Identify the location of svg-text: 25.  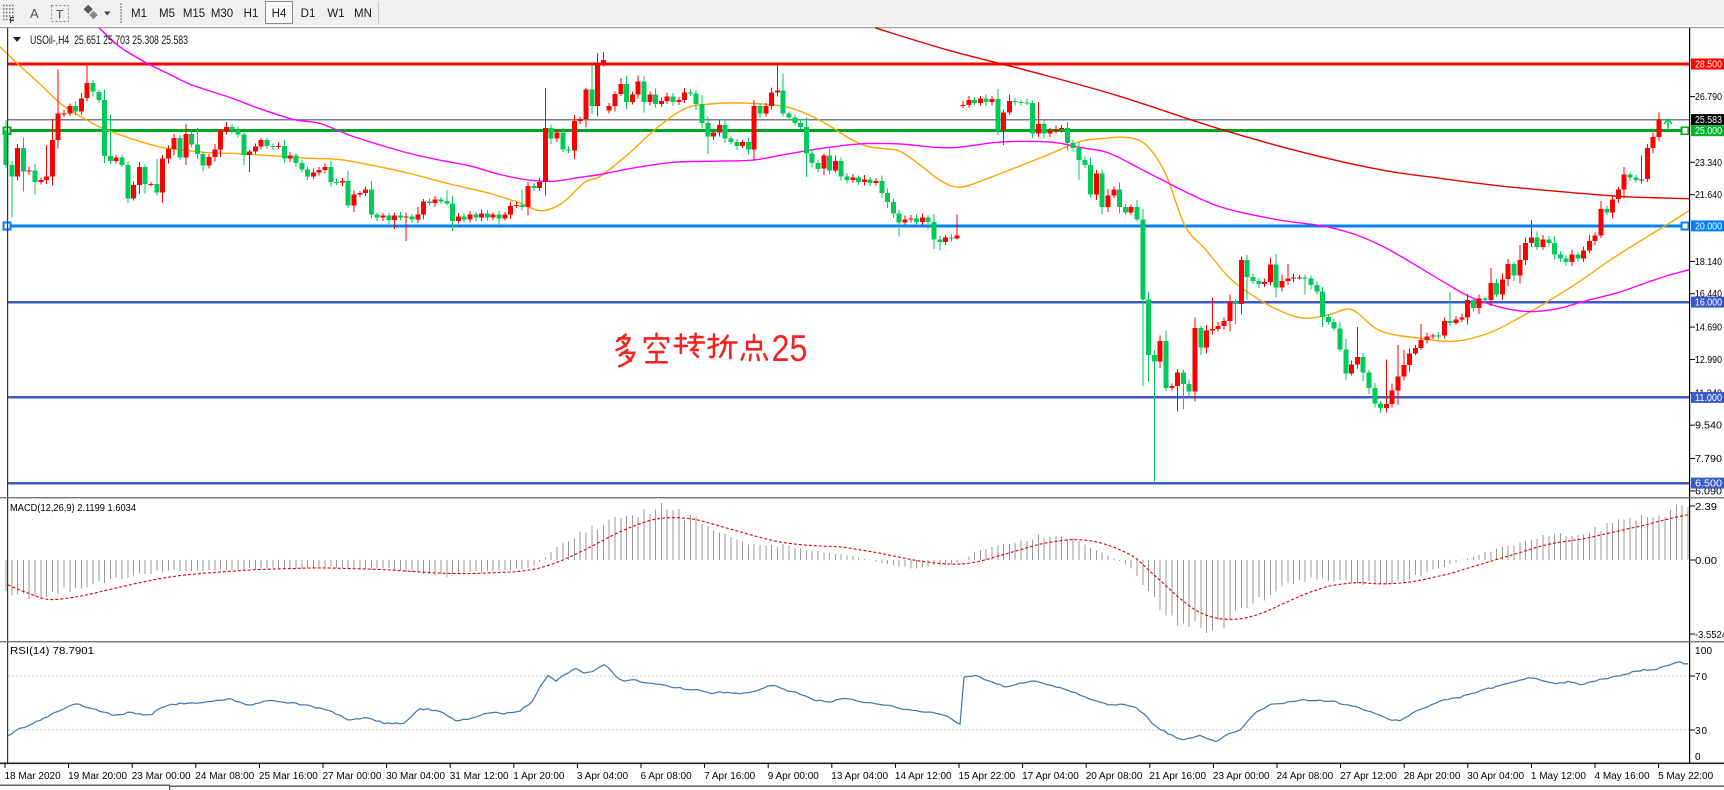
(790, 348).